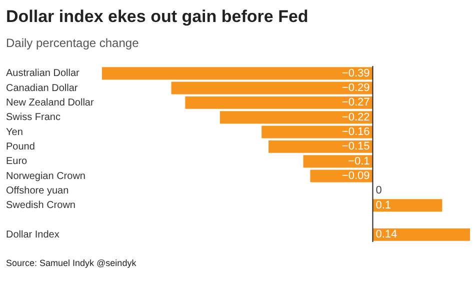  I want to click on data-label: −0.27, so click(356, 102).